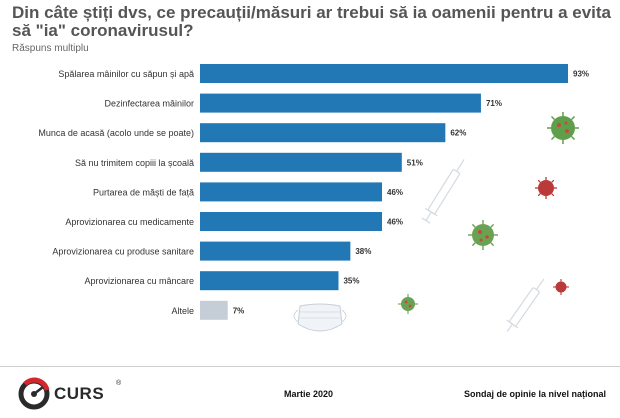  What do you see at coordinates (143, 192) in the screenshot?
I see `category-label: Purtarea de măști de față` at bounding box center [143, 192].